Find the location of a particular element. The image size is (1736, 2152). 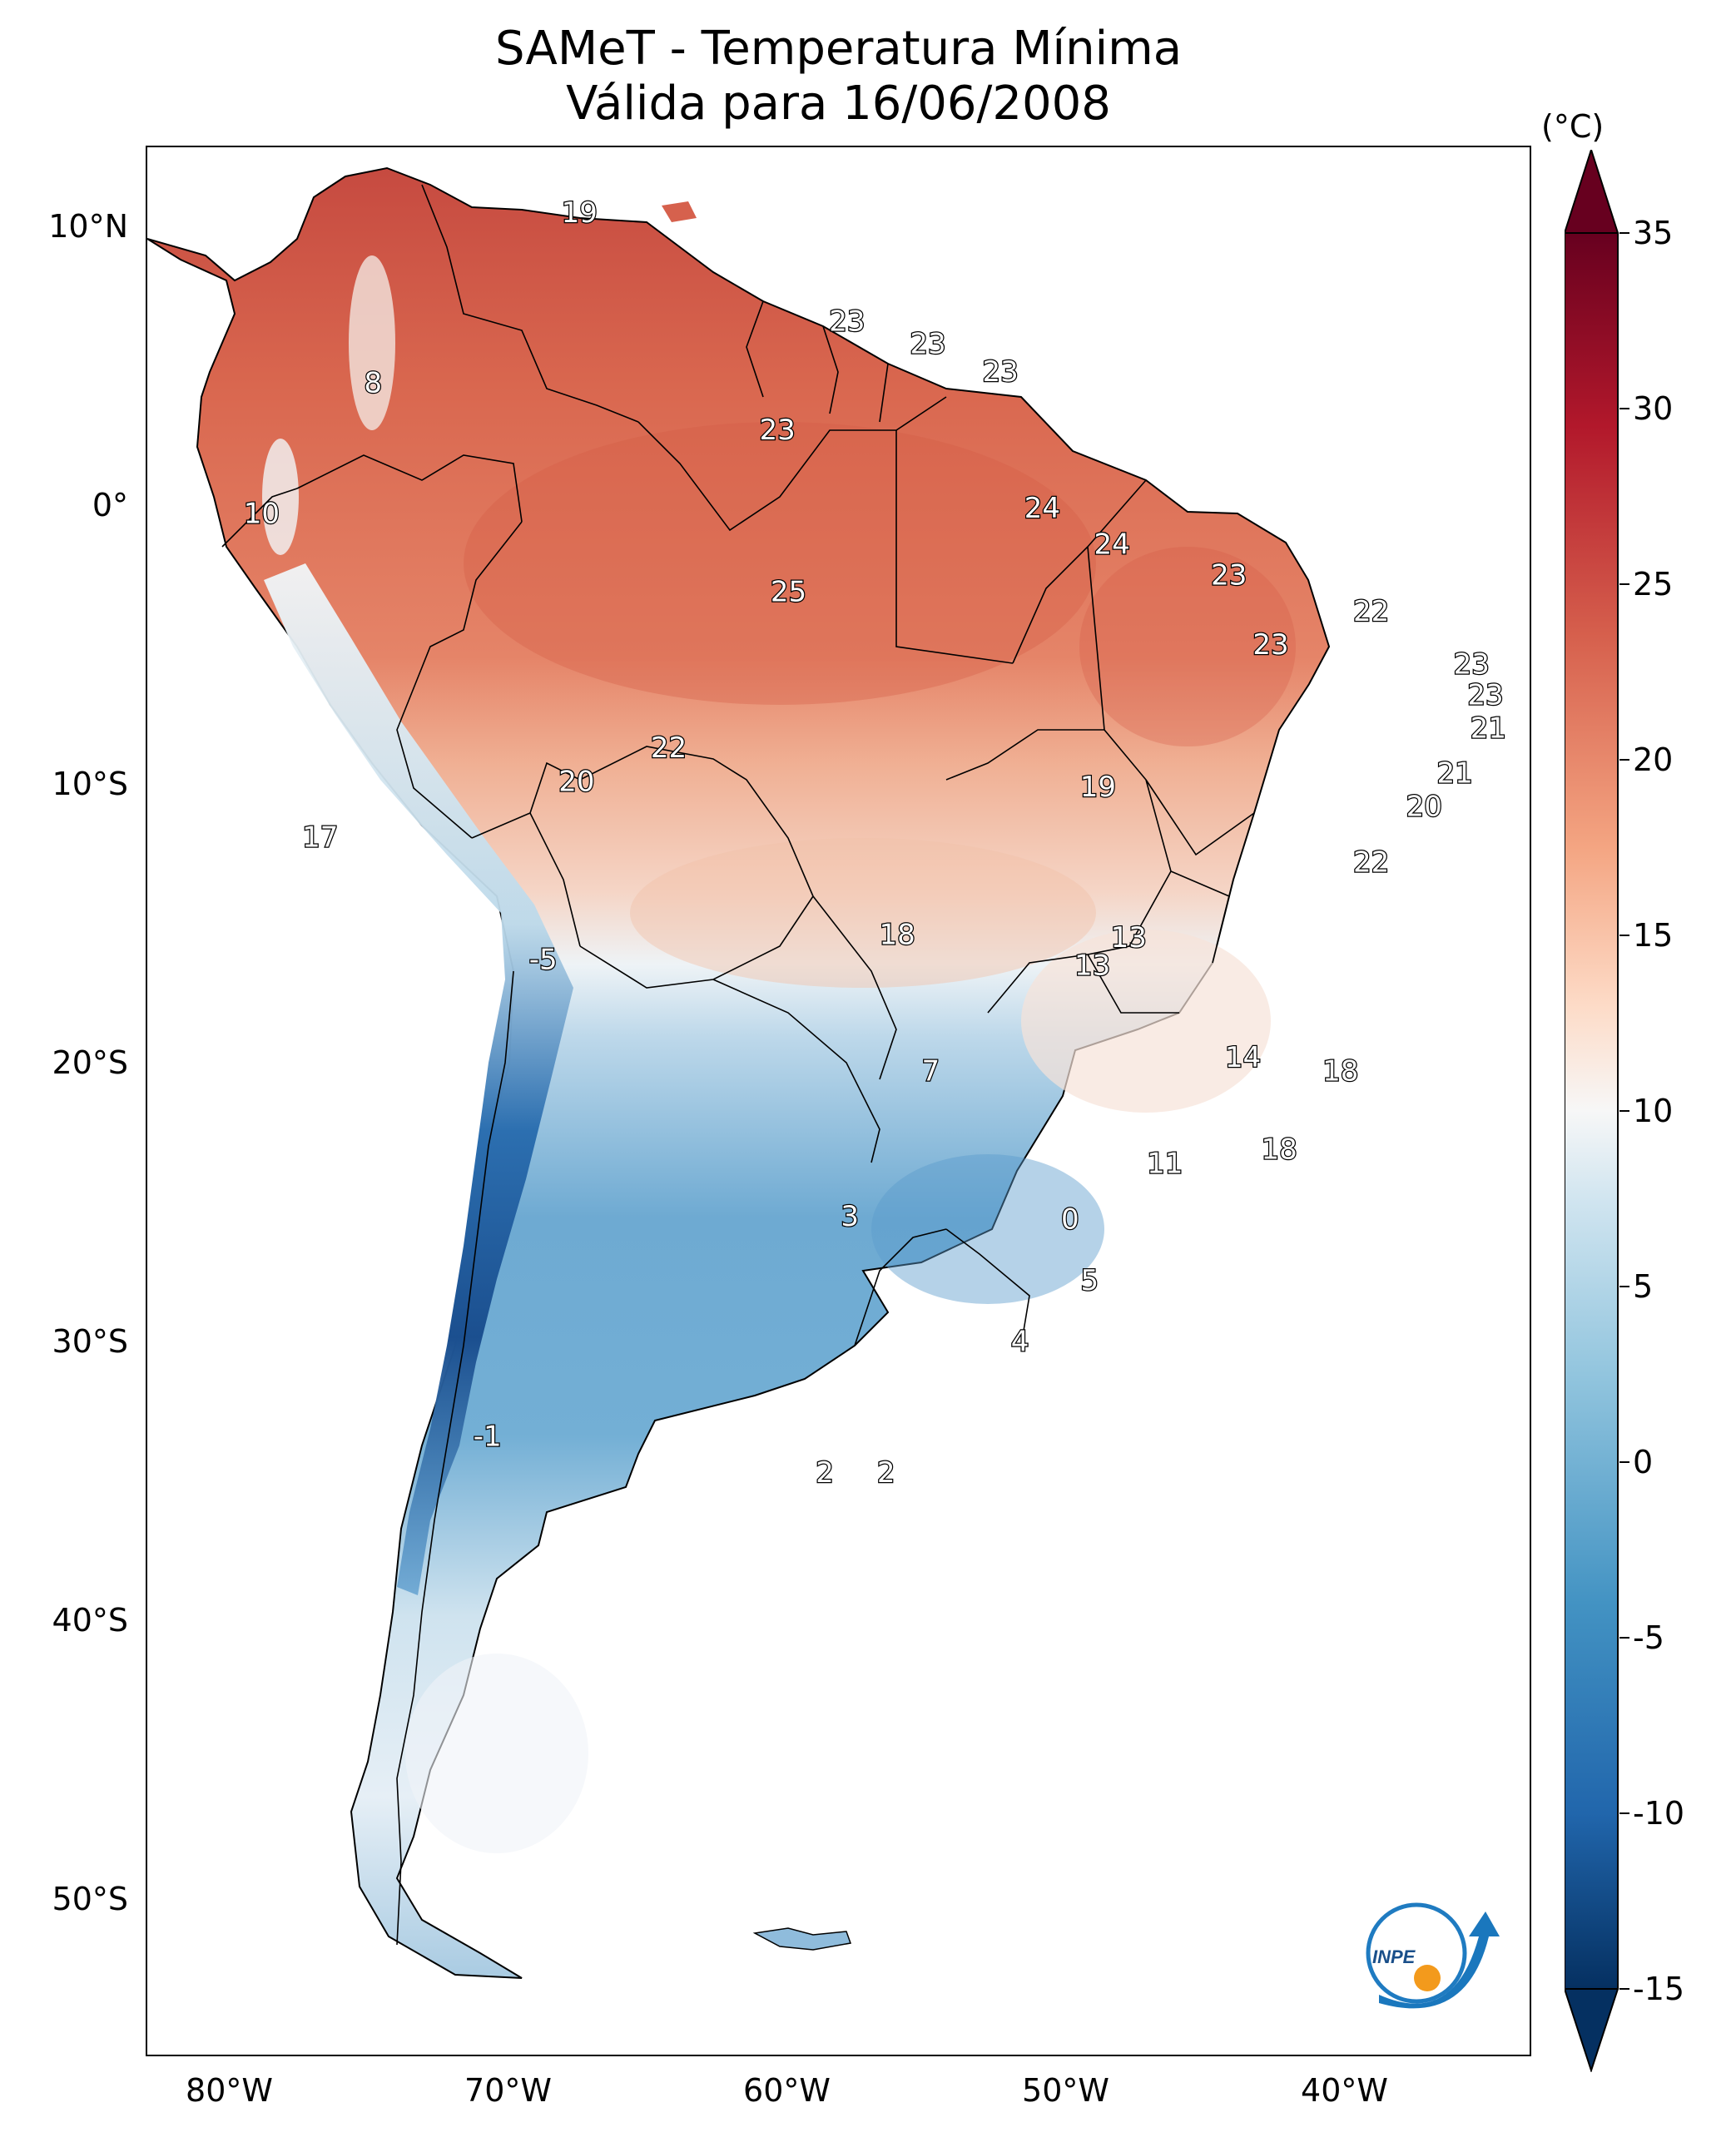

lat-tick-label: 0° is located at coordinates (110, 505).